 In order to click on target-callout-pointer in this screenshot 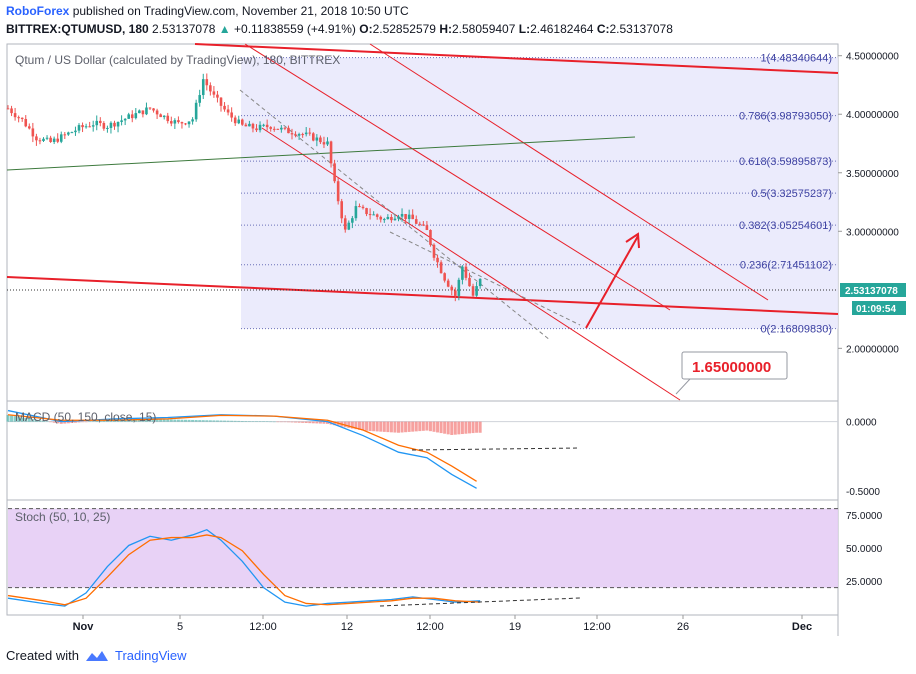, I will do `click(683, 386)`.